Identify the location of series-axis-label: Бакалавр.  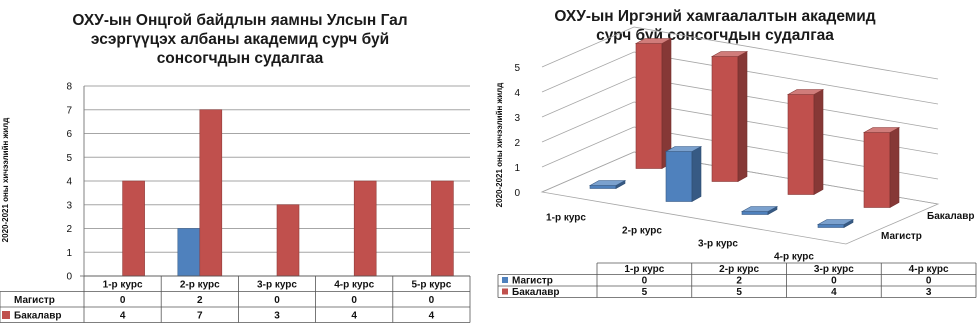
(951, 216).